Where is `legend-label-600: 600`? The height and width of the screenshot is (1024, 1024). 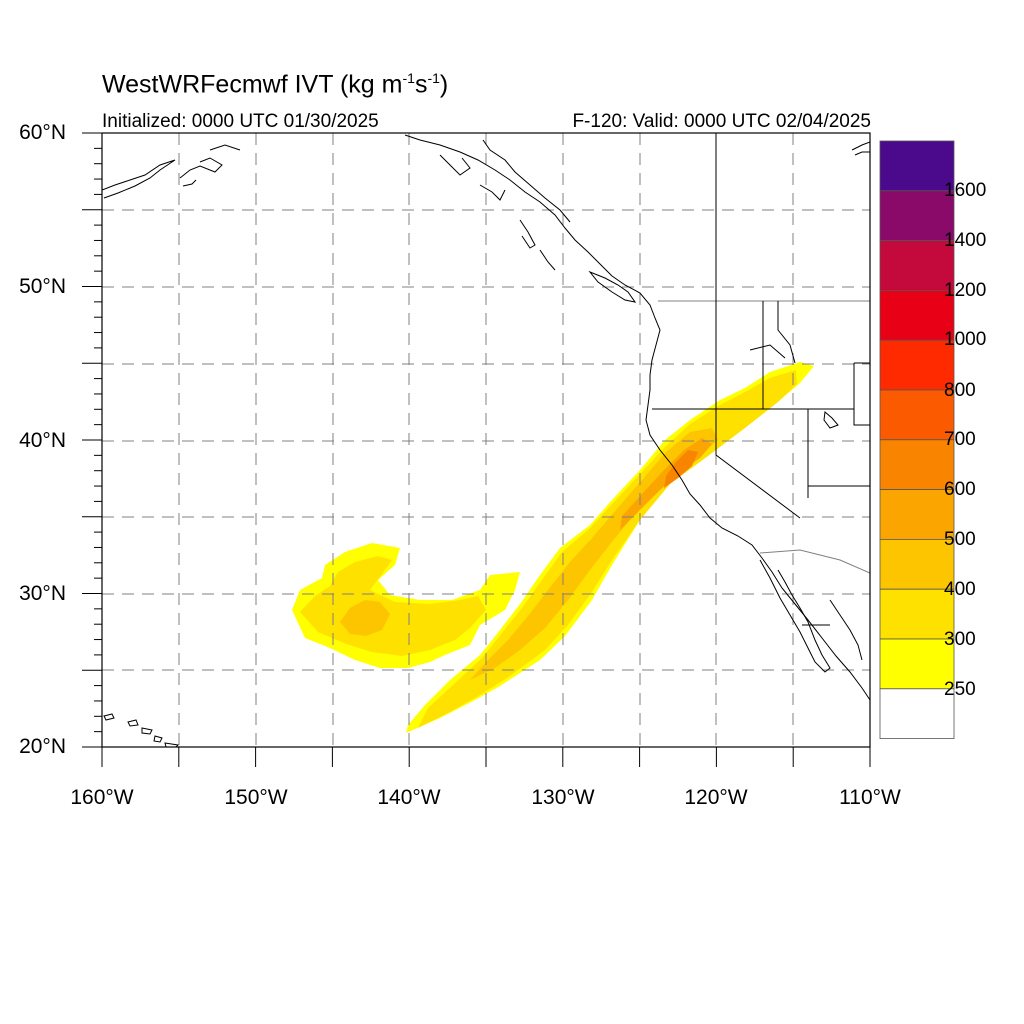 legend-label-600: 600 is located at coordinates (960, 489).